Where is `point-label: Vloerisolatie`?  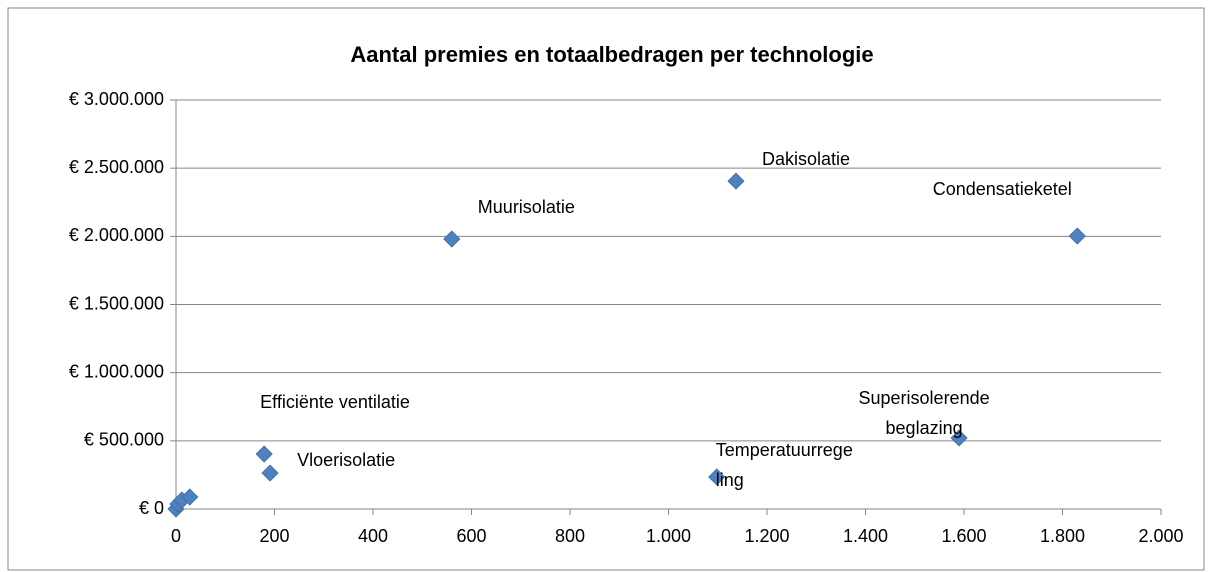 point-label: Vloerisolatie is located at coordinates (346, 460).